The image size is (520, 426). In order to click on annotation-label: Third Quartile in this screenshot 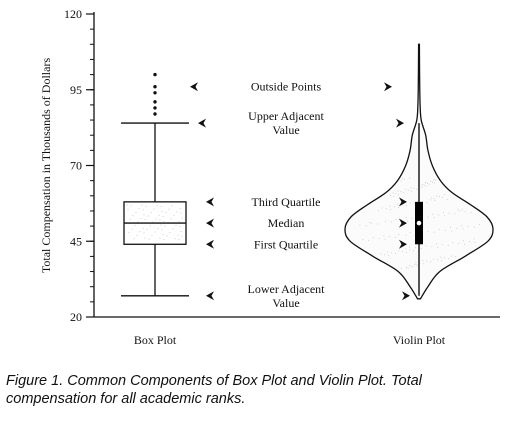, I will do `click(286, 202)`.